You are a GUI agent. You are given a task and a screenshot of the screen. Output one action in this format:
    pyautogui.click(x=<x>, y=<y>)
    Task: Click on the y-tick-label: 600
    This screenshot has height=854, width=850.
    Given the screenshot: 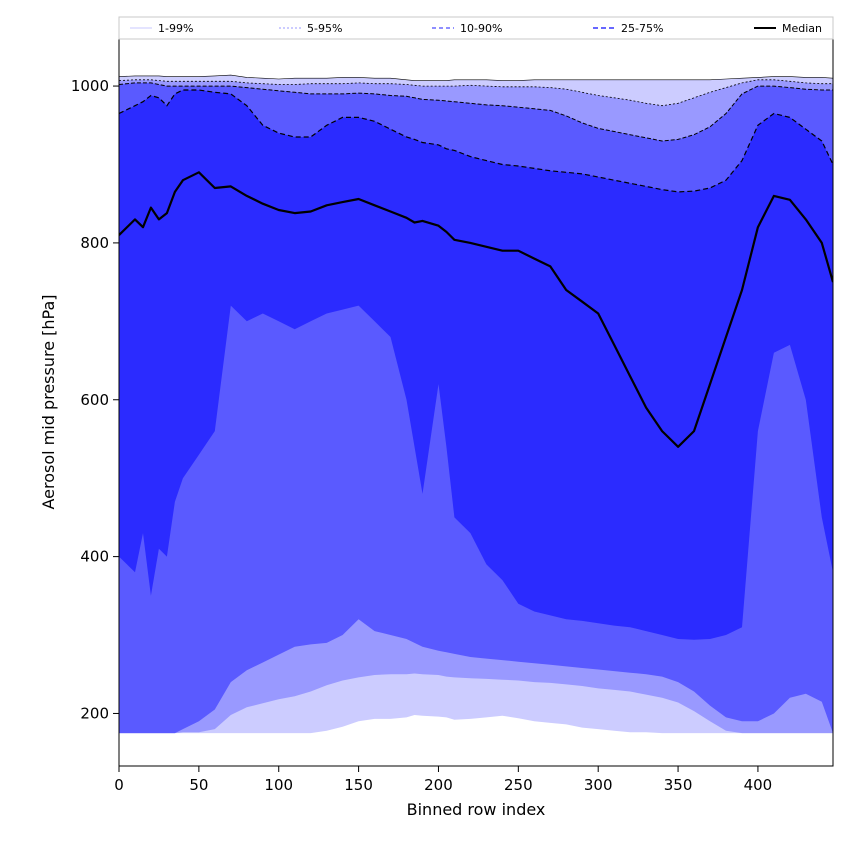 What is the action you would take?
    pyautogui.click(x=94, y=400)
    